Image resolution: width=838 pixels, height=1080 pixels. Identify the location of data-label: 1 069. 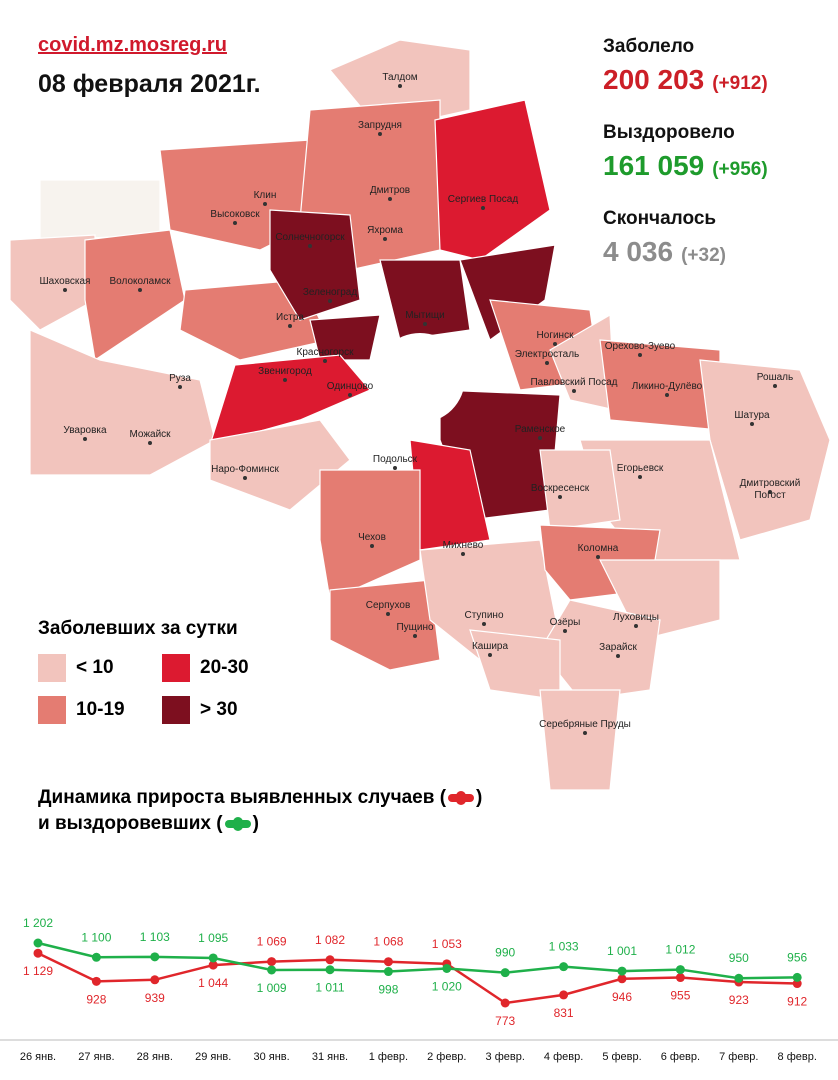
(272, 942).